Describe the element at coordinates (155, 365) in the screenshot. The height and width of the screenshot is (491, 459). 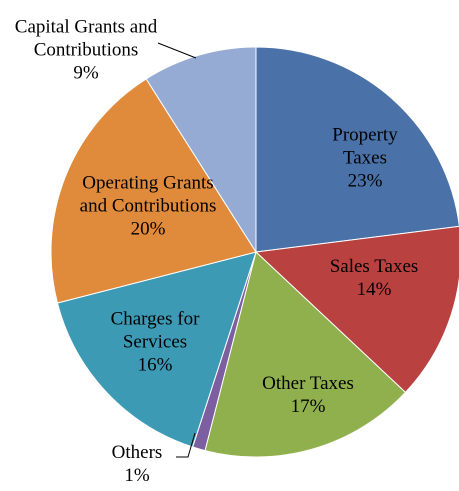
I see `percent-label: 16%` at that location.